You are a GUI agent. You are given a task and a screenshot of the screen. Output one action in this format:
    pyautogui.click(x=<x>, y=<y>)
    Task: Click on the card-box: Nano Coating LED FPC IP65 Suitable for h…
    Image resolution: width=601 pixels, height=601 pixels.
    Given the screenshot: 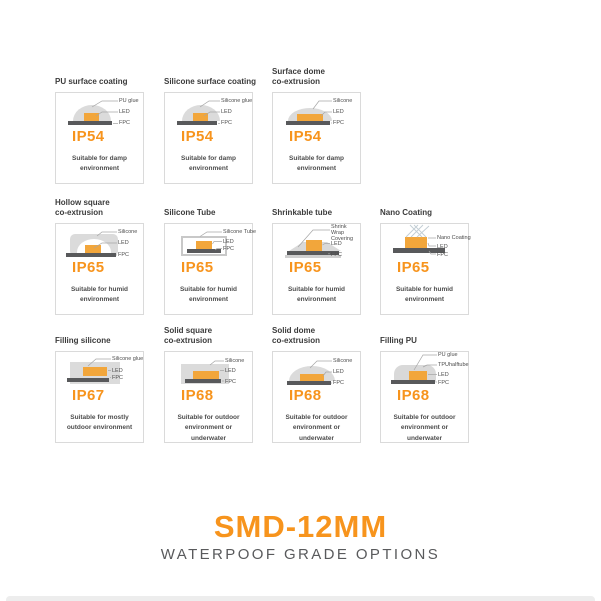 What is the action you would take?
    pyautogui.click(x=425, y=269)
    